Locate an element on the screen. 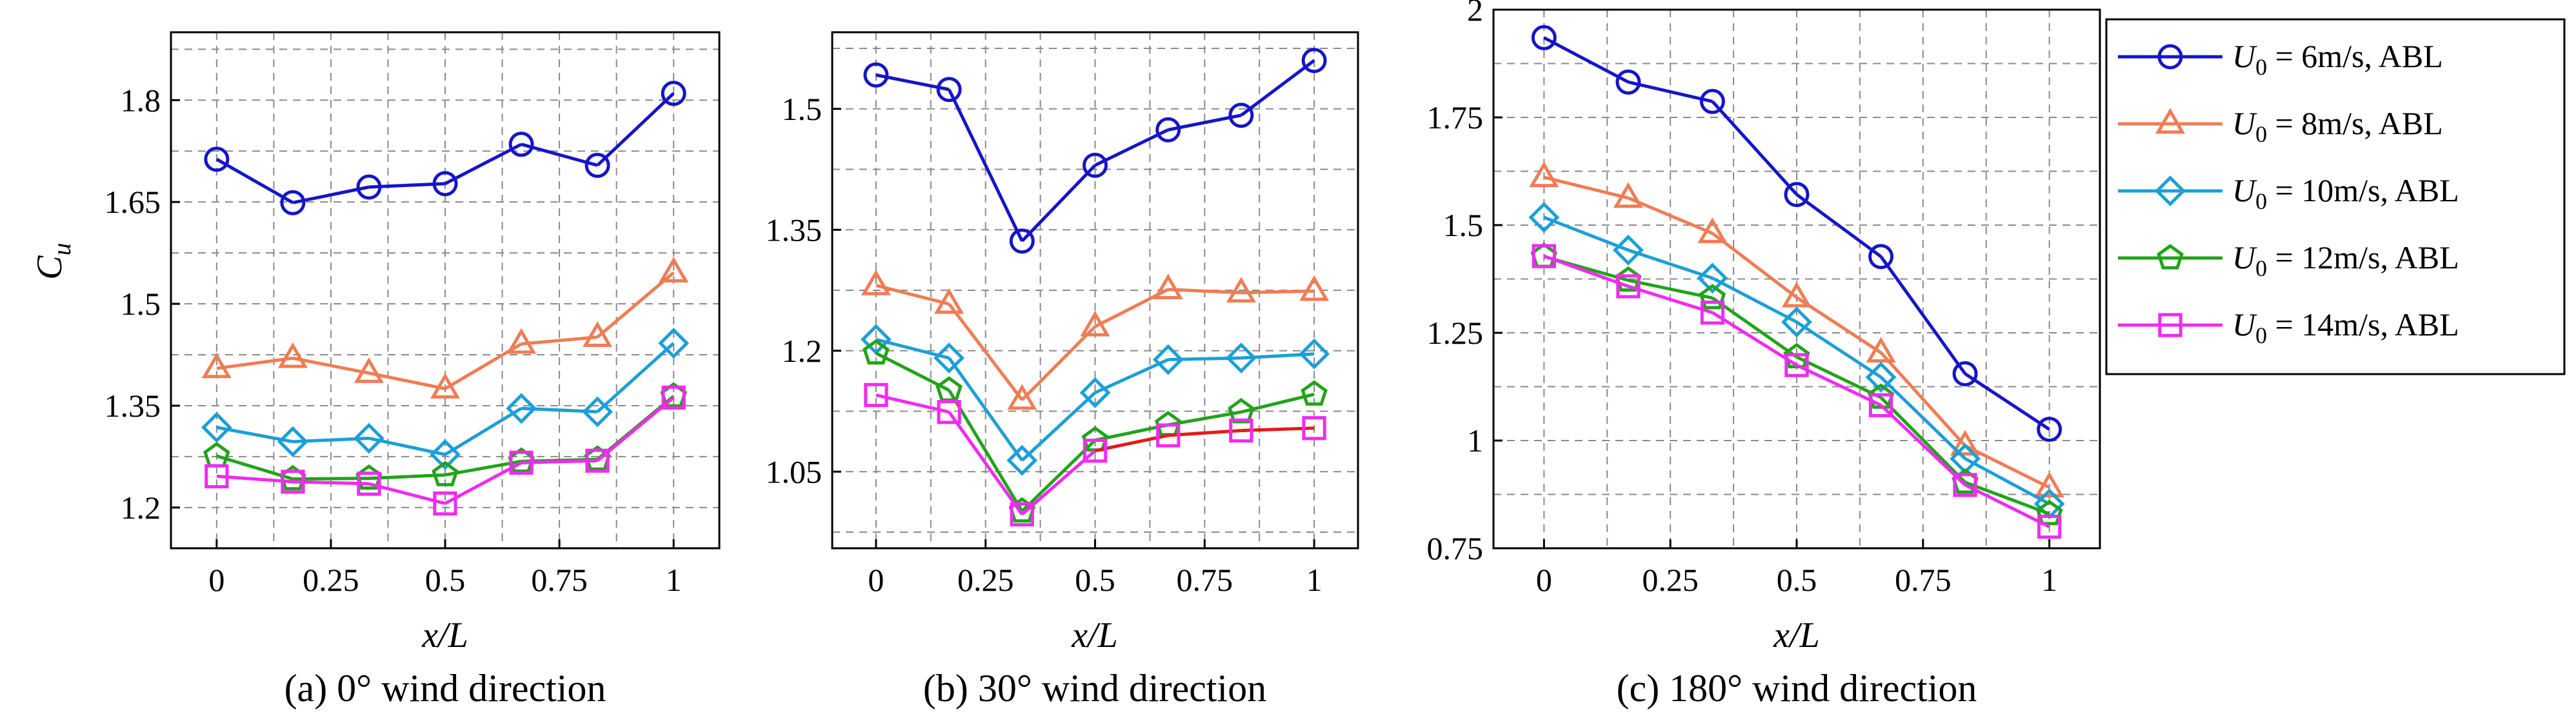 The height and width of the screenshot is (725, 2576). x-axis-label-a: x/L is located at coordinates (444, 635).